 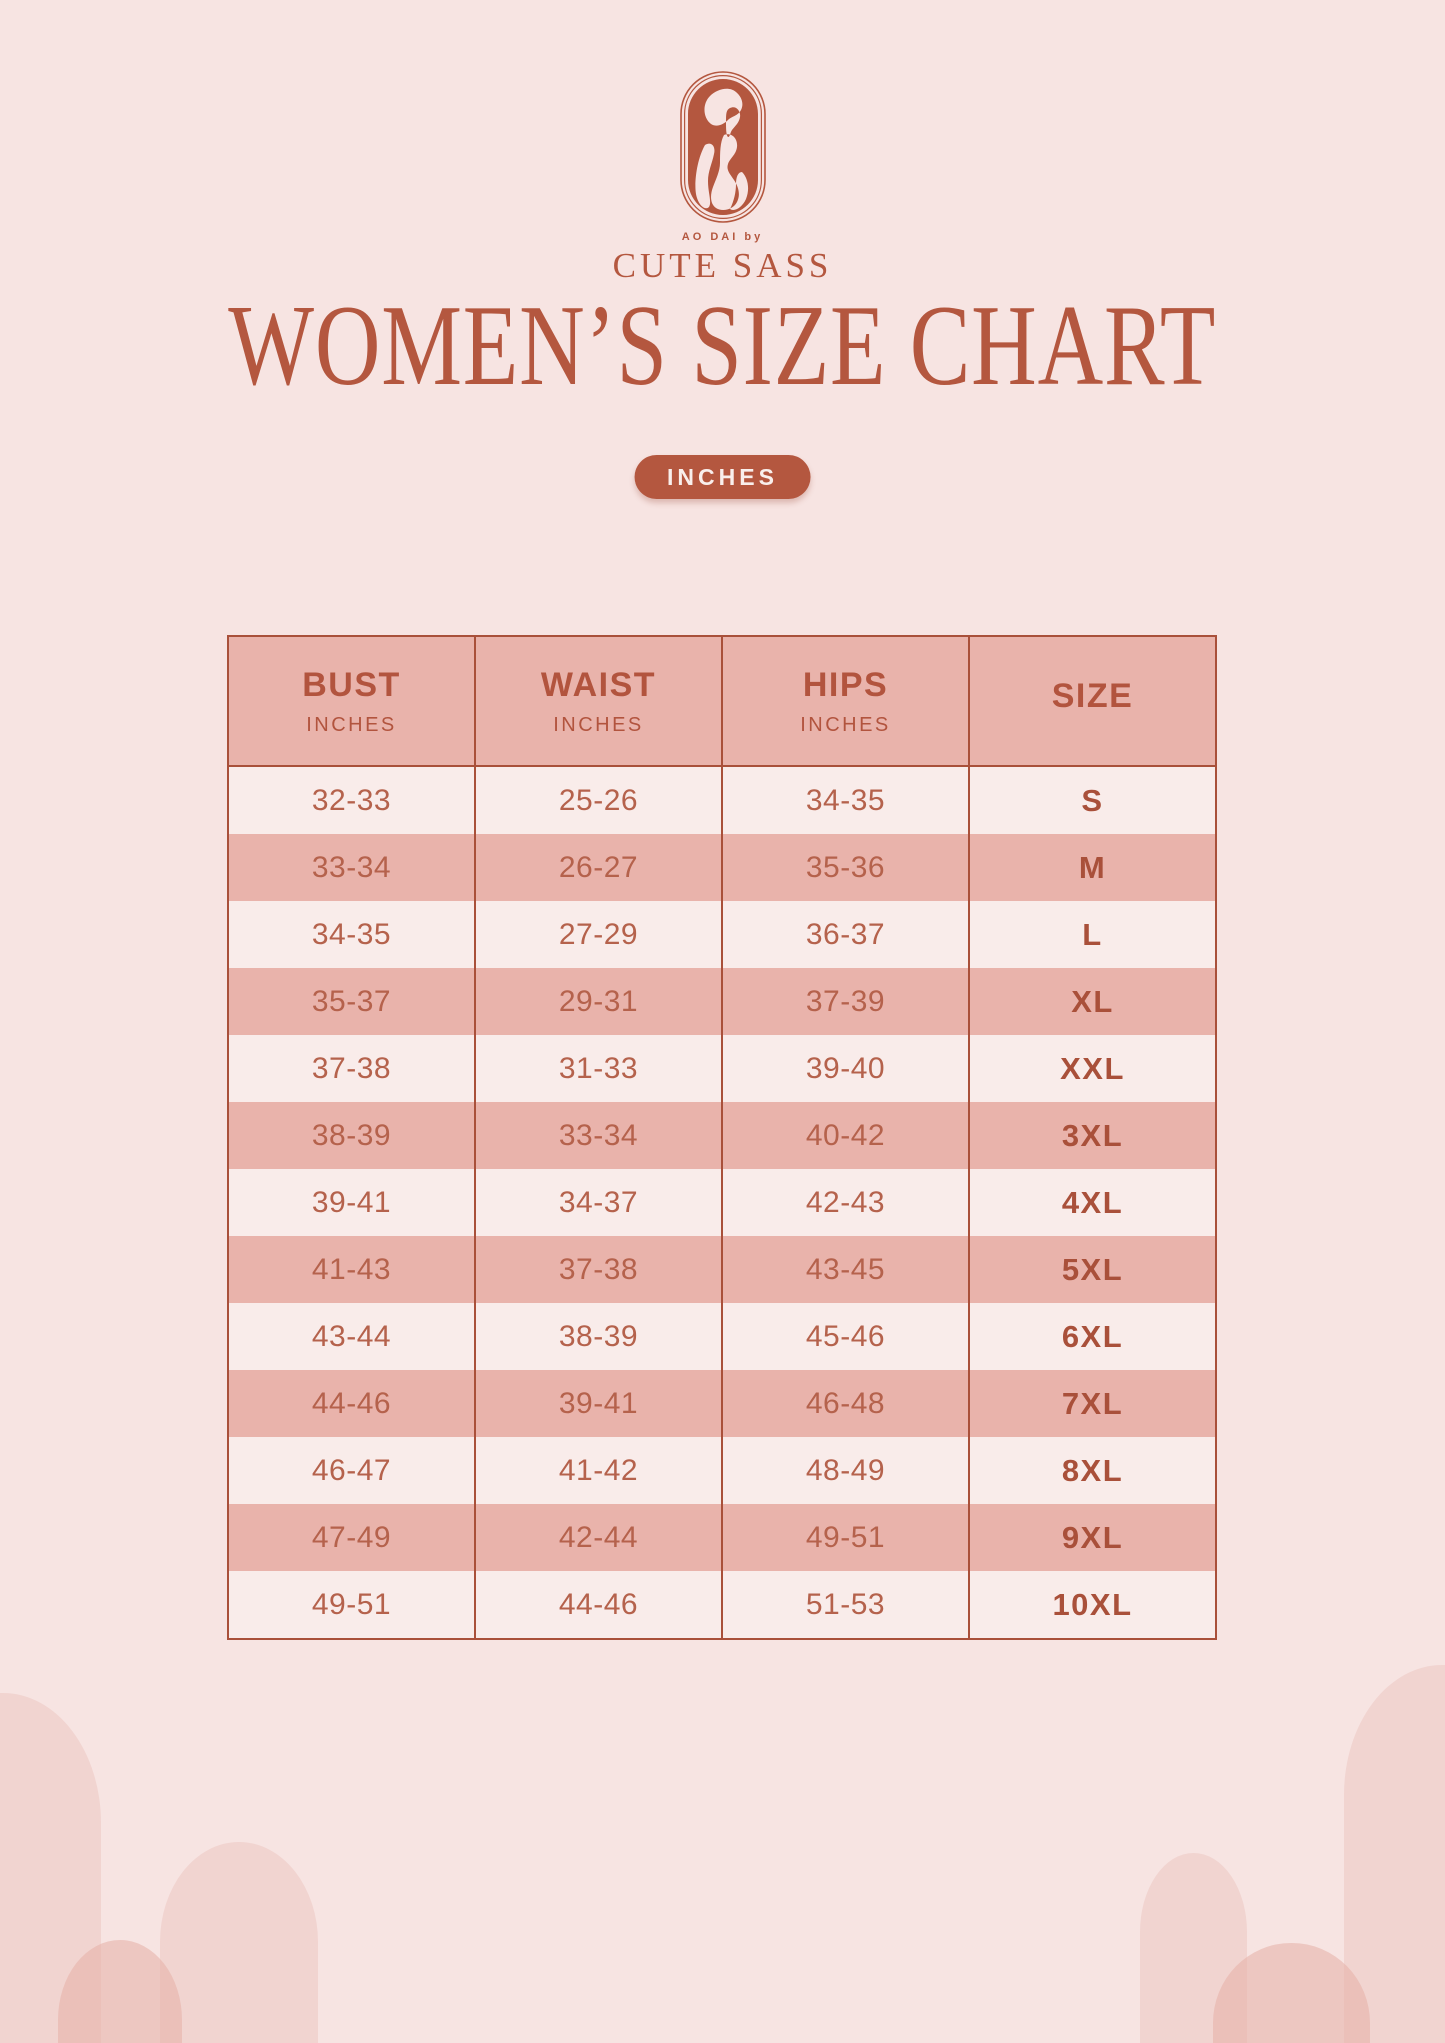 I want to click on table-row: 46-47 41-42 48-49 8XL, so click(x=722, y=1470).